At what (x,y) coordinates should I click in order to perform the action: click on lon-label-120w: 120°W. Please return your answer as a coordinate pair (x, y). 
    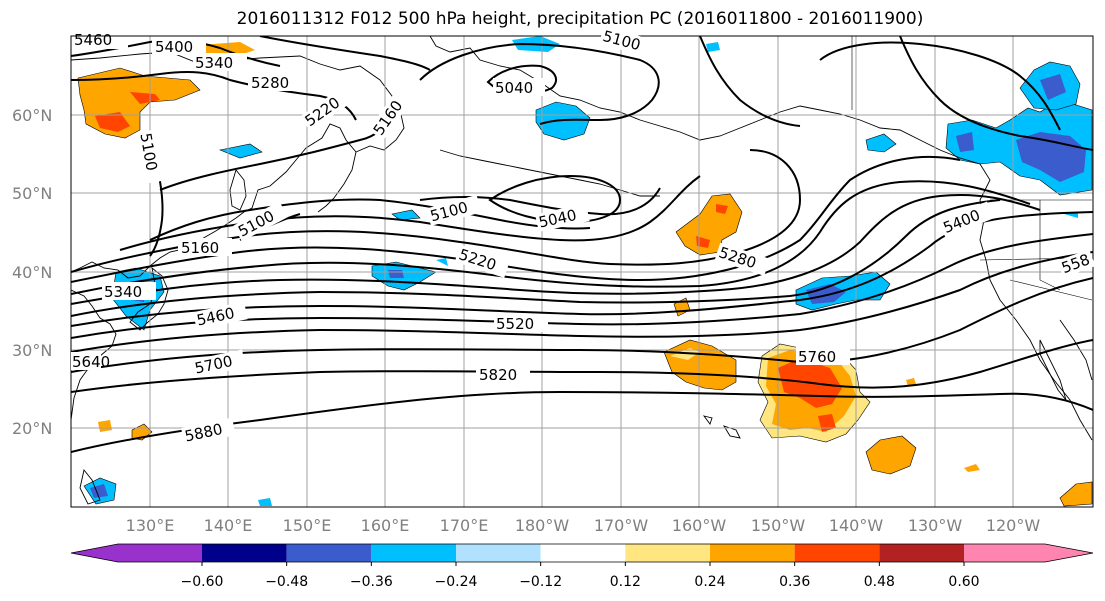
    Looking at the image, I should click on (1013, 525).